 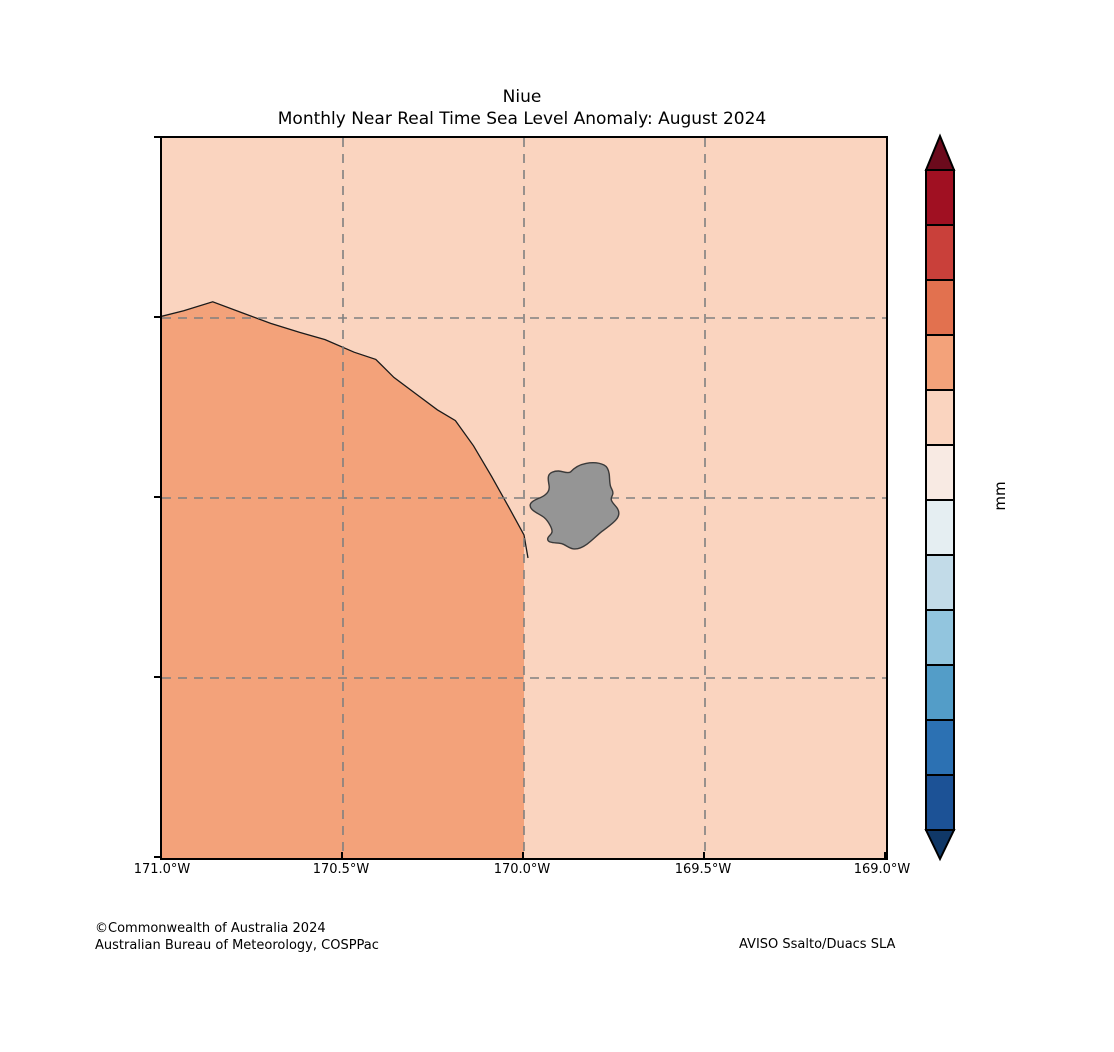 I want to click on xtick-mark-169-0w, so click(x=885, y=855).